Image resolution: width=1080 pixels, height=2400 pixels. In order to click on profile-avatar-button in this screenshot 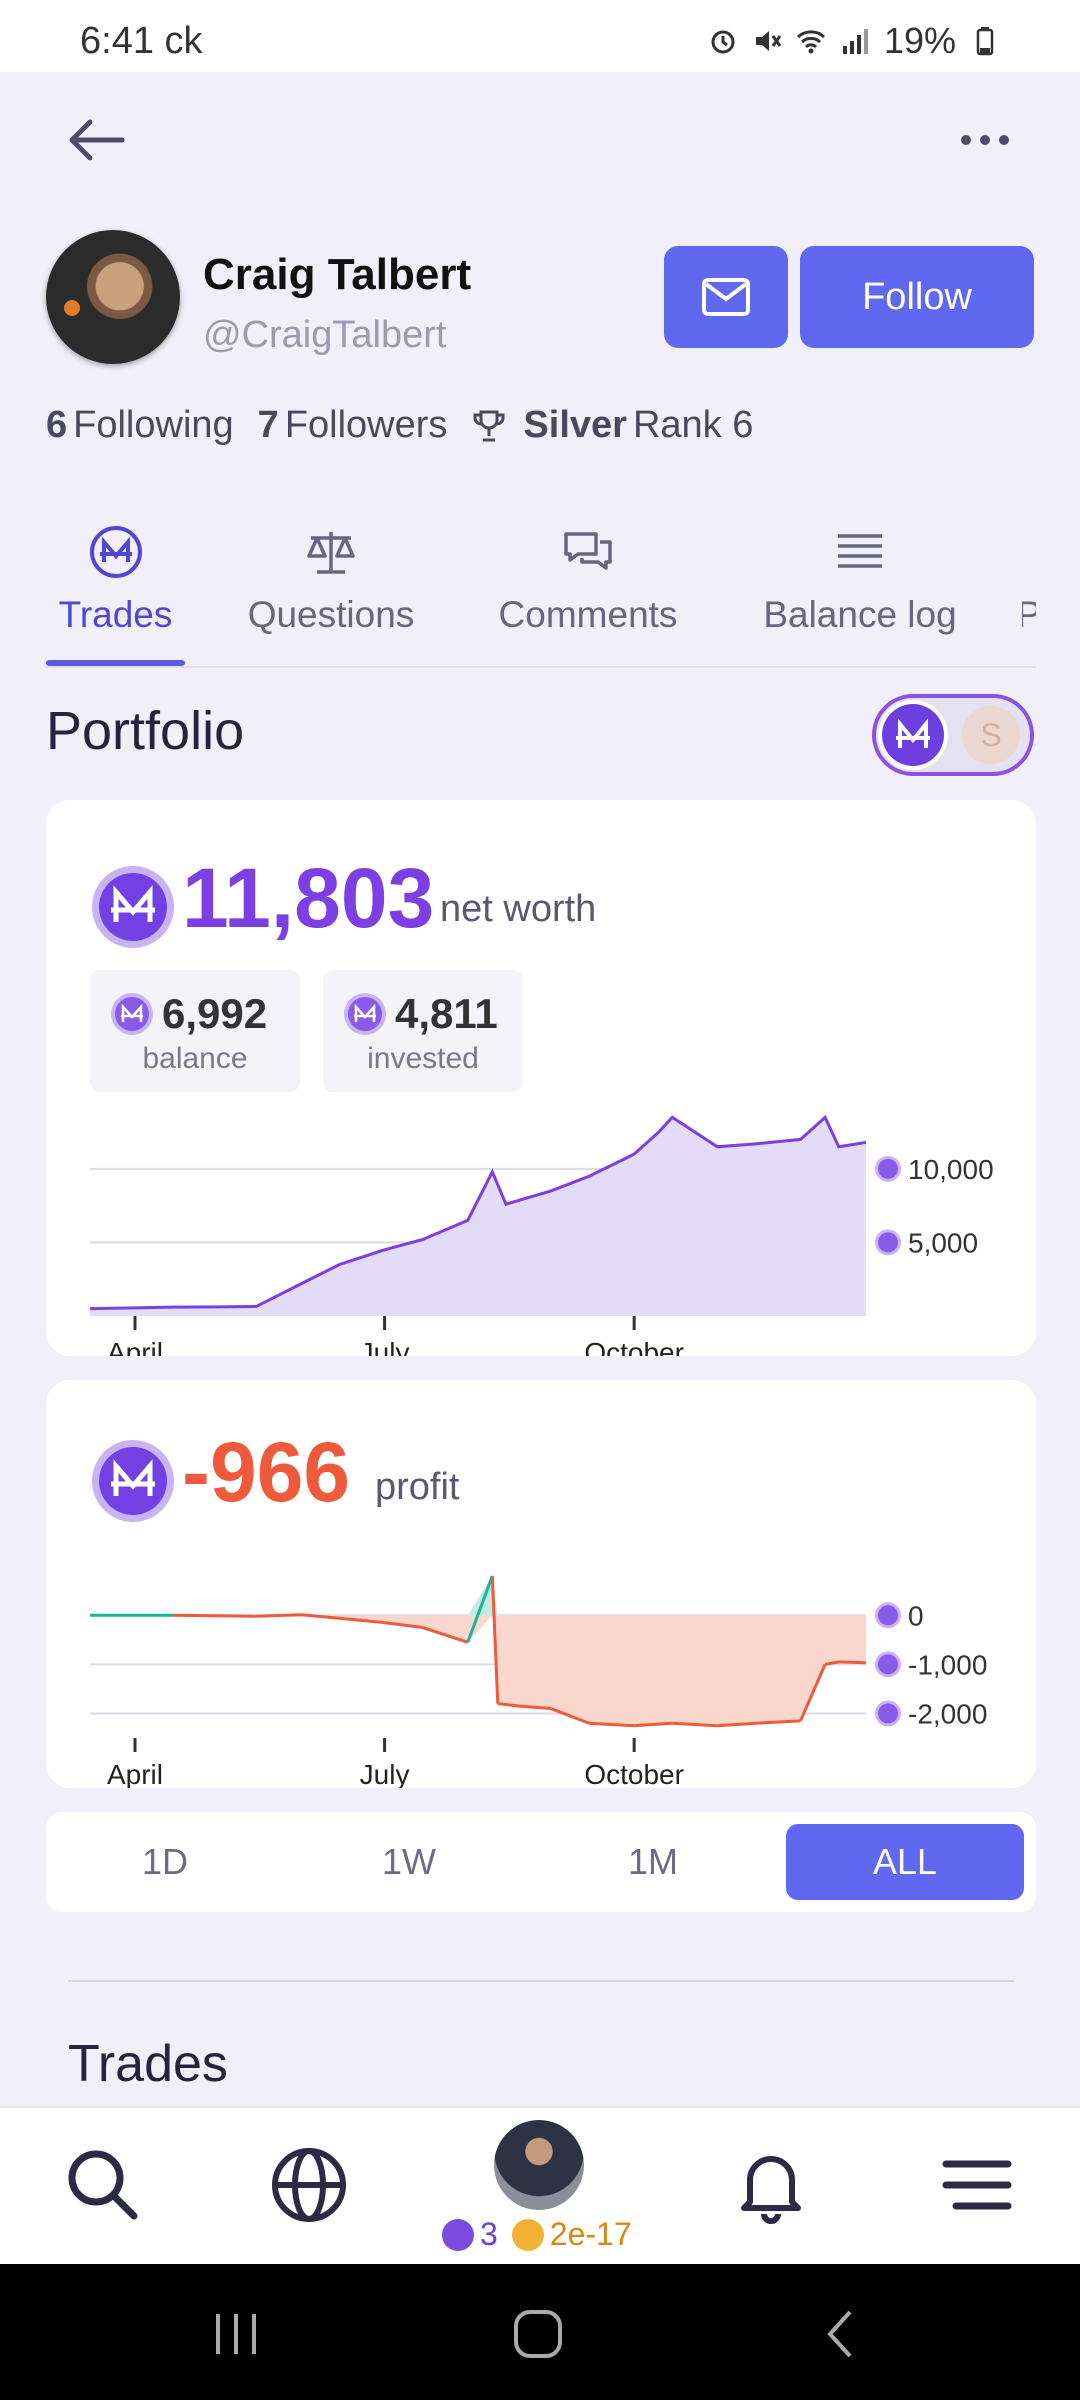, I will do `click(539, 2165)`.